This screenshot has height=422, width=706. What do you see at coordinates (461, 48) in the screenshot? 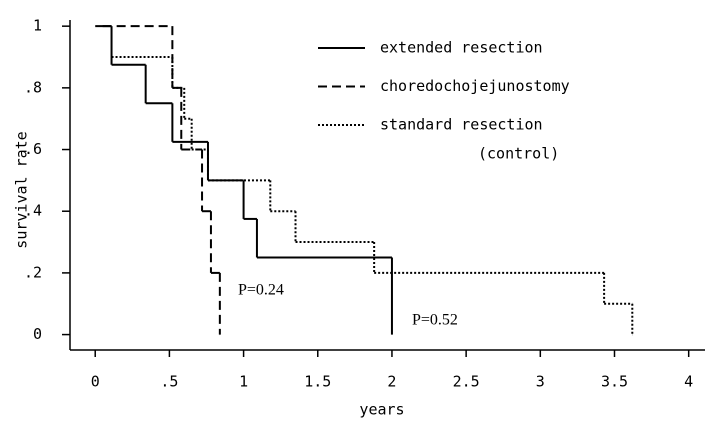
I see `legend-label: extended resection` at bounding box center [461, 48].